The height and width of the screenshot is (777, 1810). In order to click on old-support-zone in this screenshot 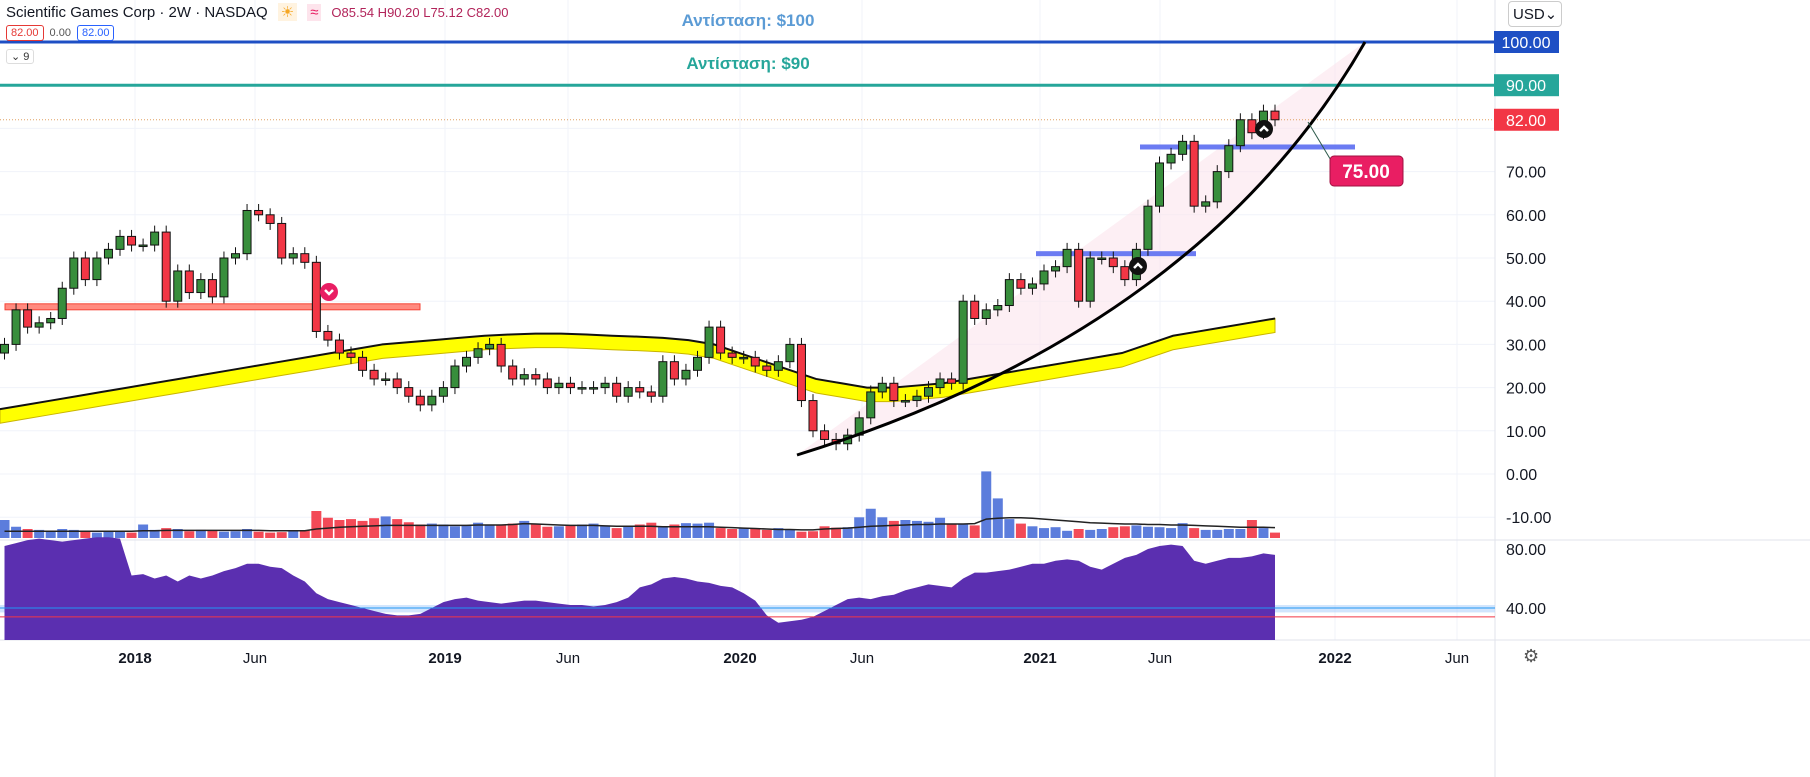, I will do `click(212, 307)`.